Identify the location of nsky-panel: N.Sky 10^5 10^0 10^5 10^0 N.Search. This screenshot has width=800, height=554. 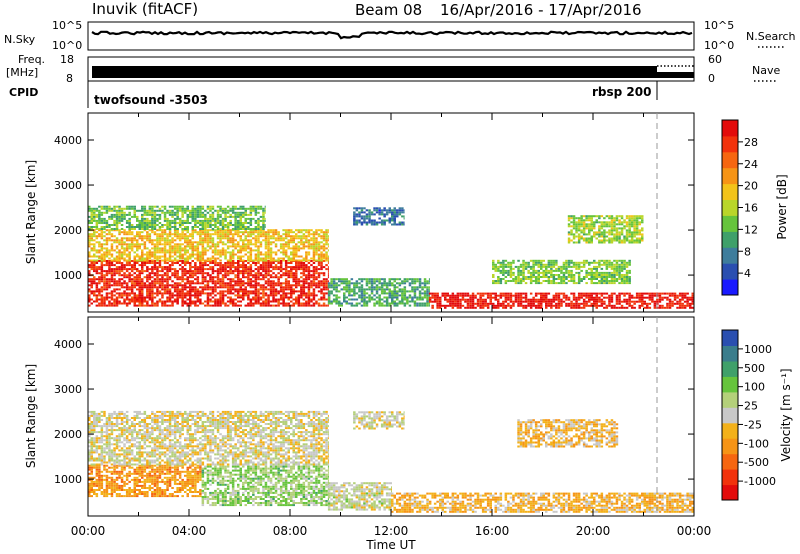
(400, 35).